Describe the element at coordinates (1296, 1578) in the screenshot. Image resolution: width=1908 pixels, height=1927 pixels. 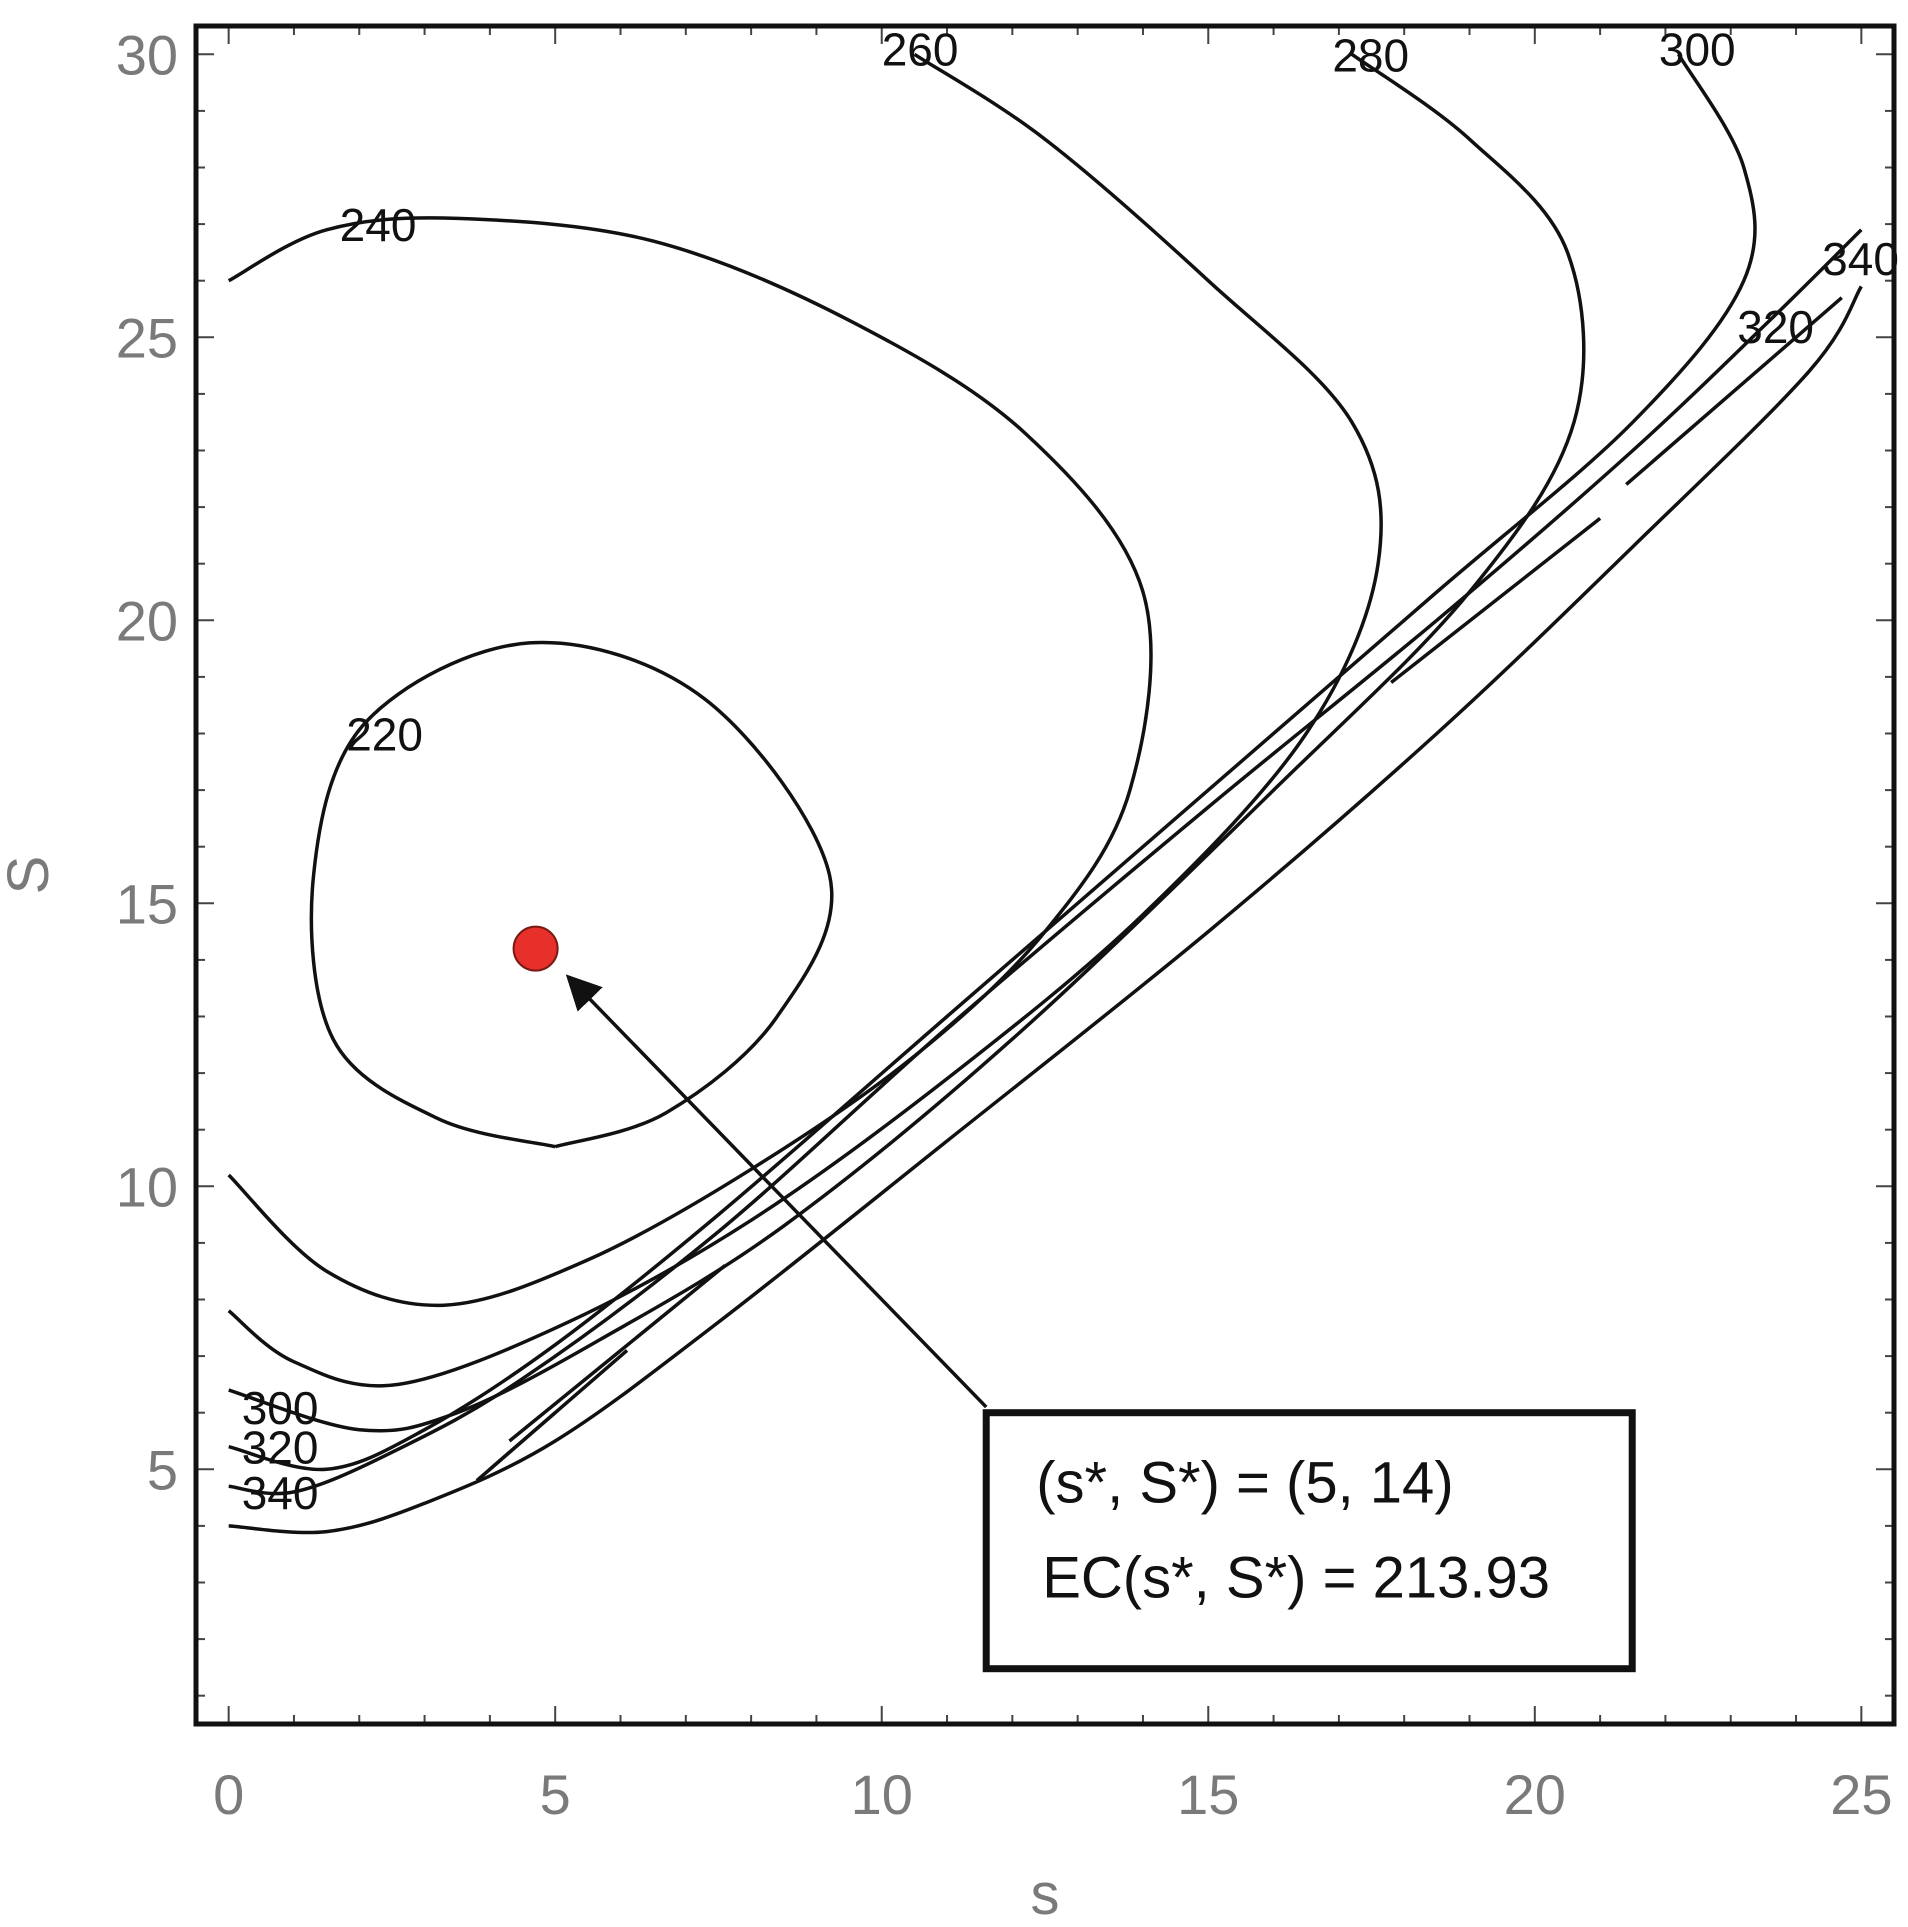
I see `annotation-line-cost: EC(s*, S*) = 213.93` at that location.